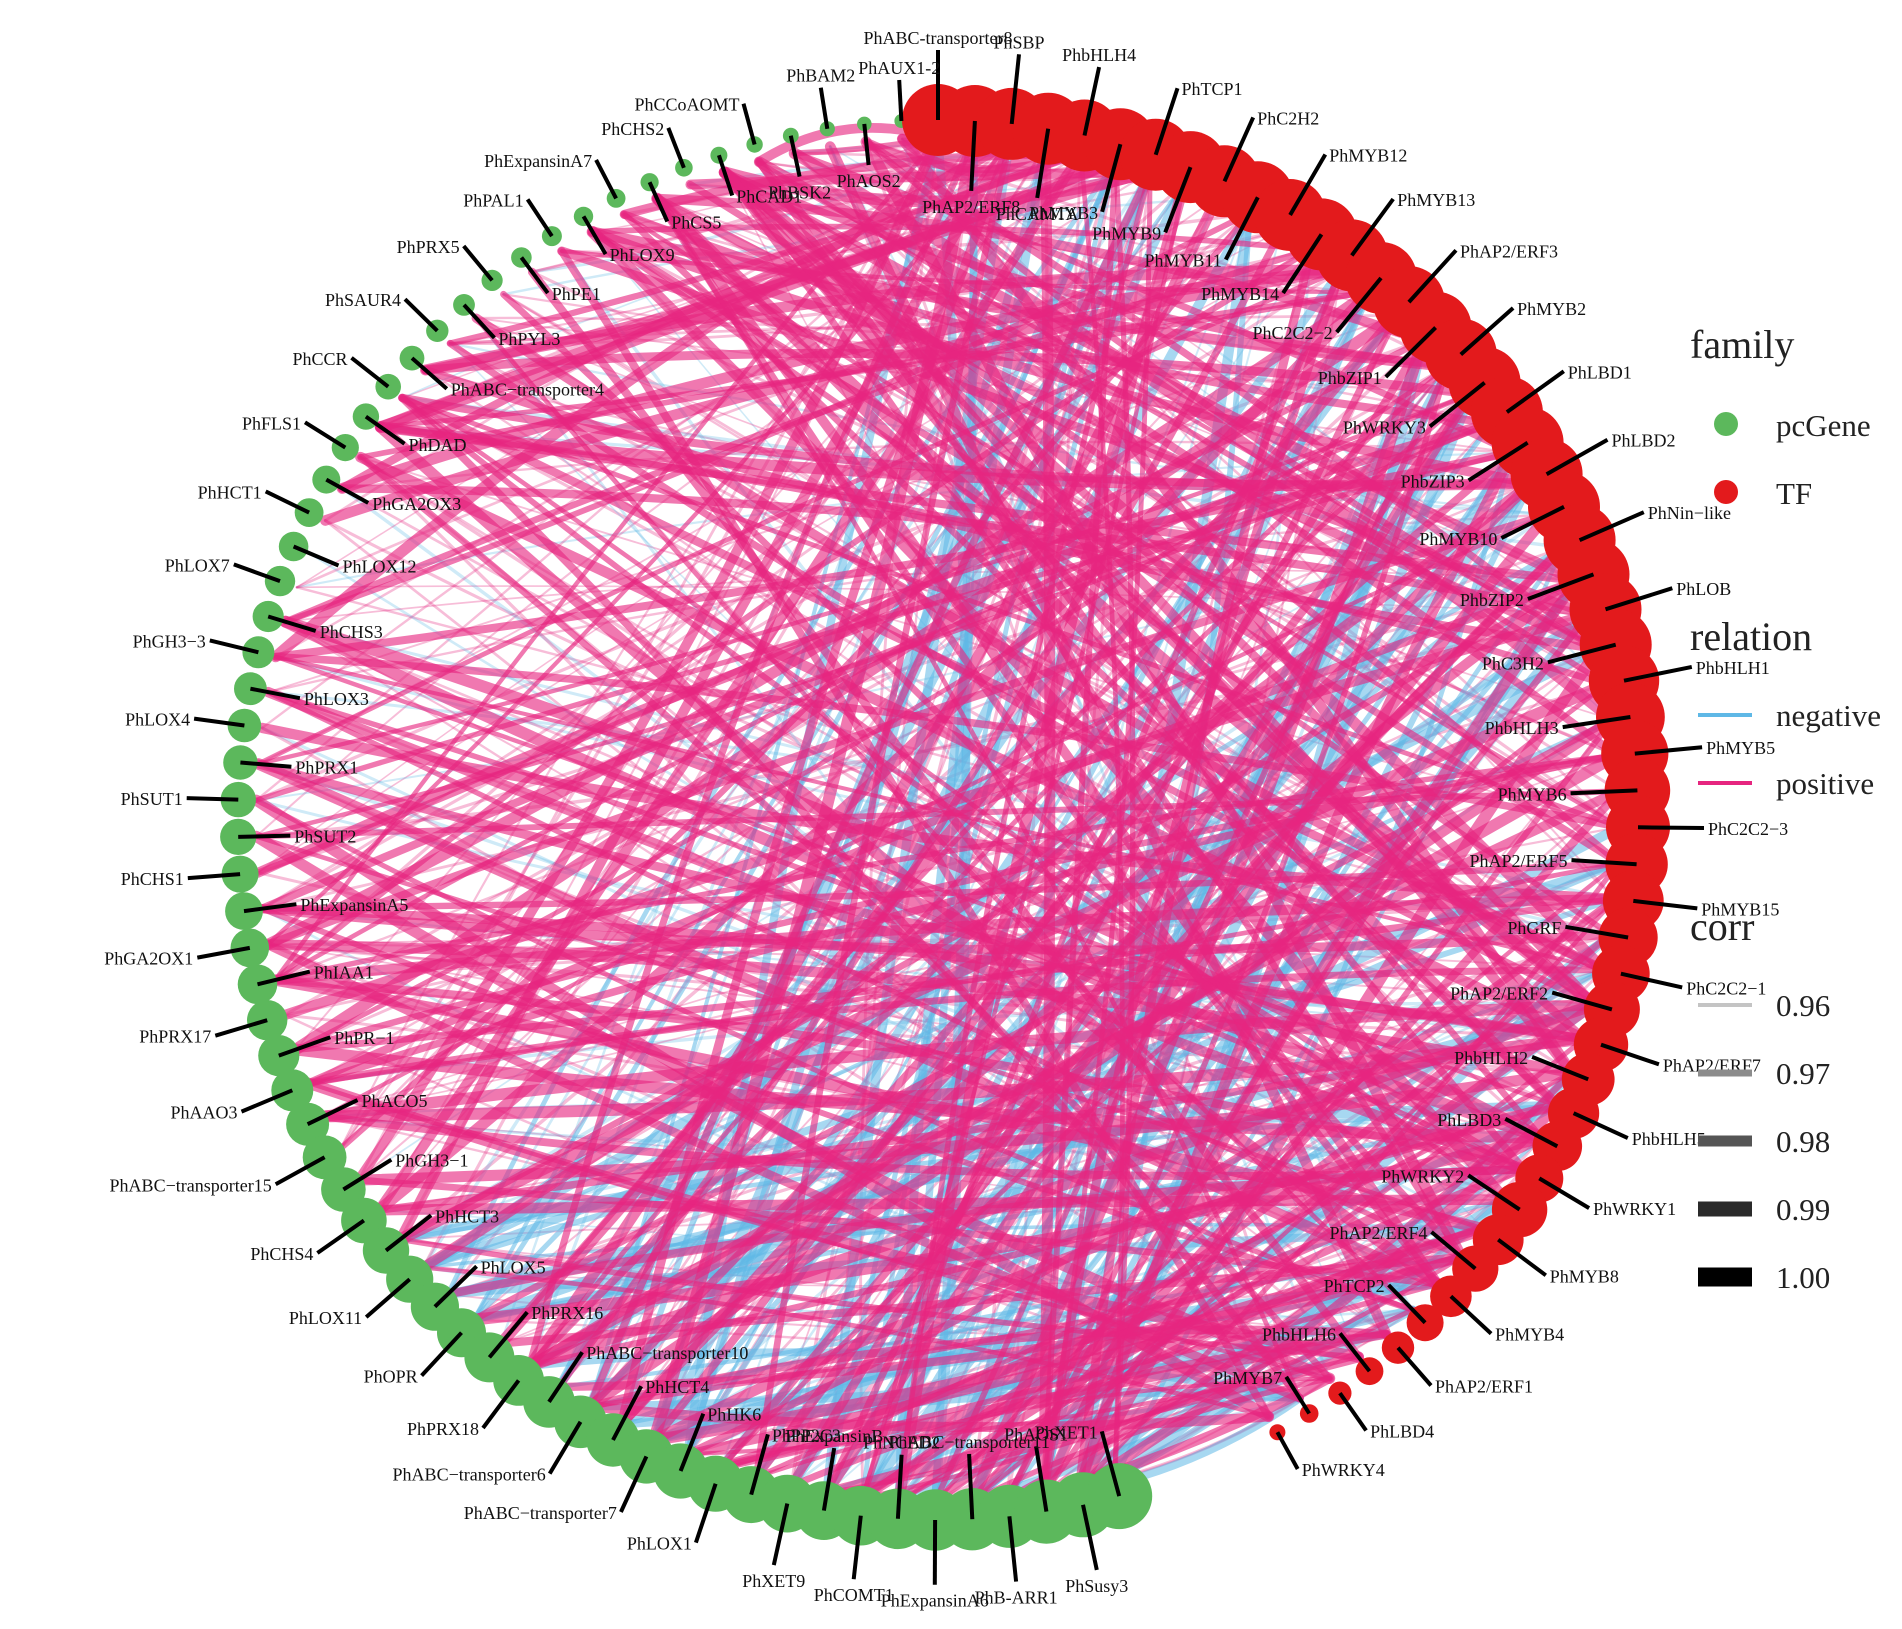  What do you see at coordinates (284, 978) in the screenshot?
I see `leader-line-phiaa1` at bounding box center [284, 978].